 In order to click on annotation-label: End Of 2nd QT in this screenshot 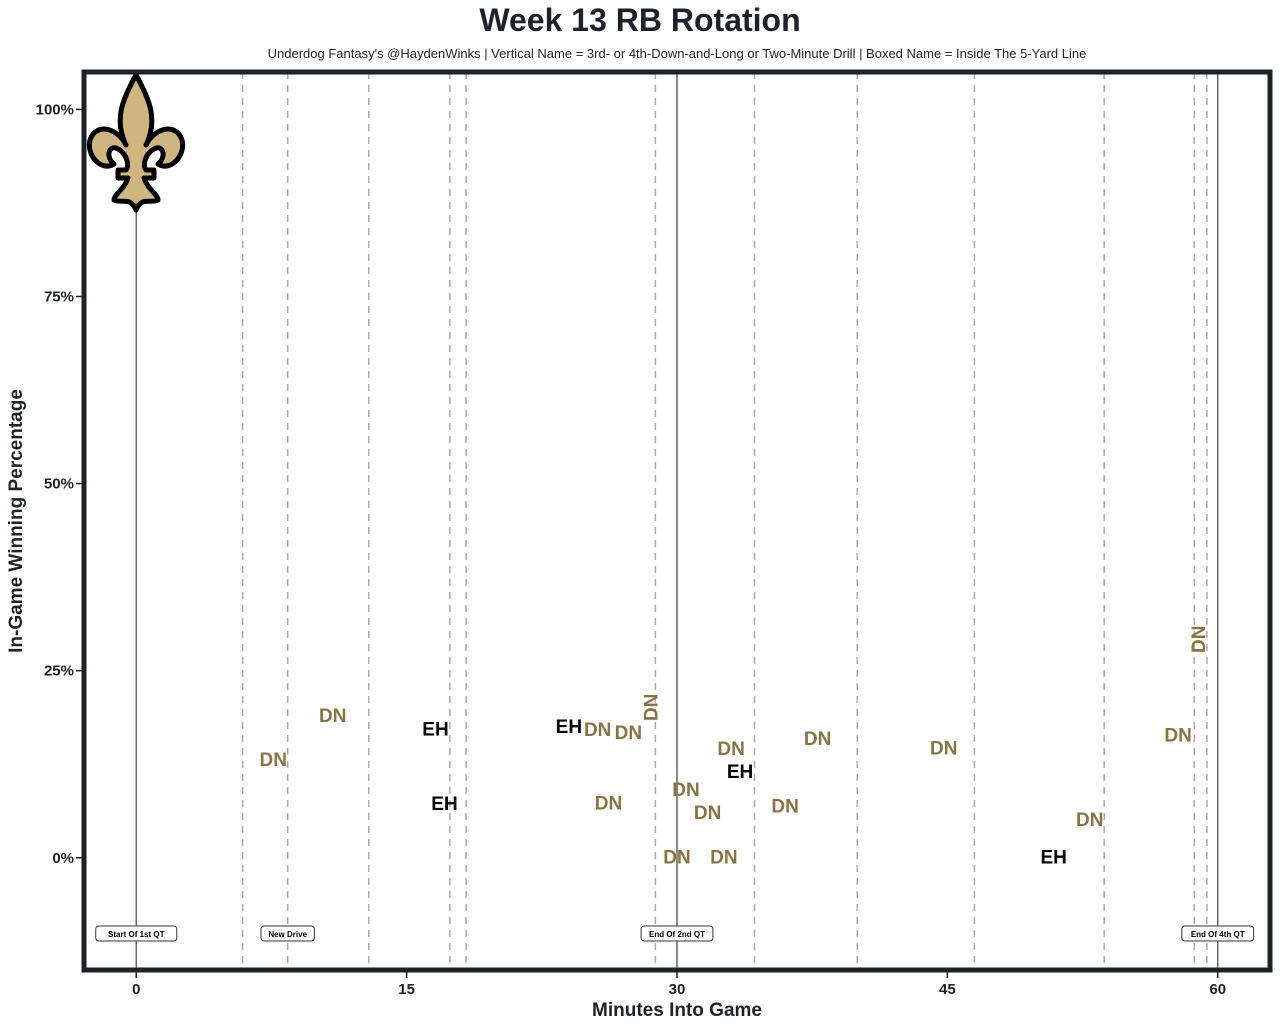, I will do `click(677, 933)`.